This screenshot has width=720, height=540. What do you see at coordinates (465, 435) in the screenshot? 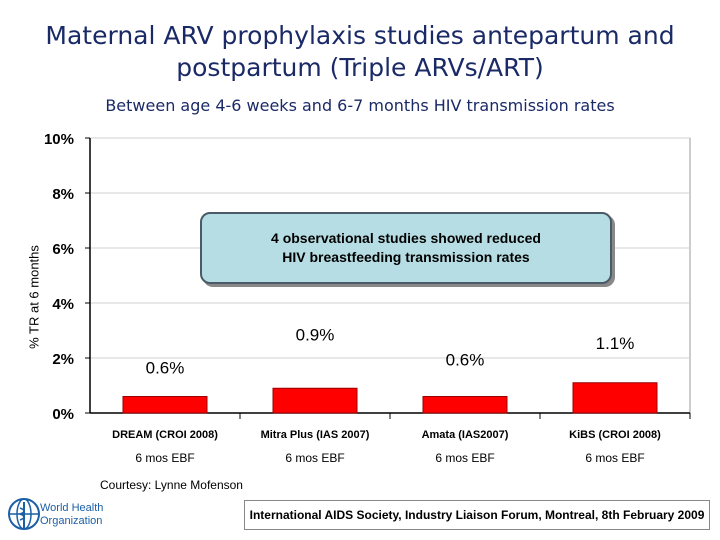
I see `x-category-label: Amata (IAS2007)` at bounding box center [465, 435].